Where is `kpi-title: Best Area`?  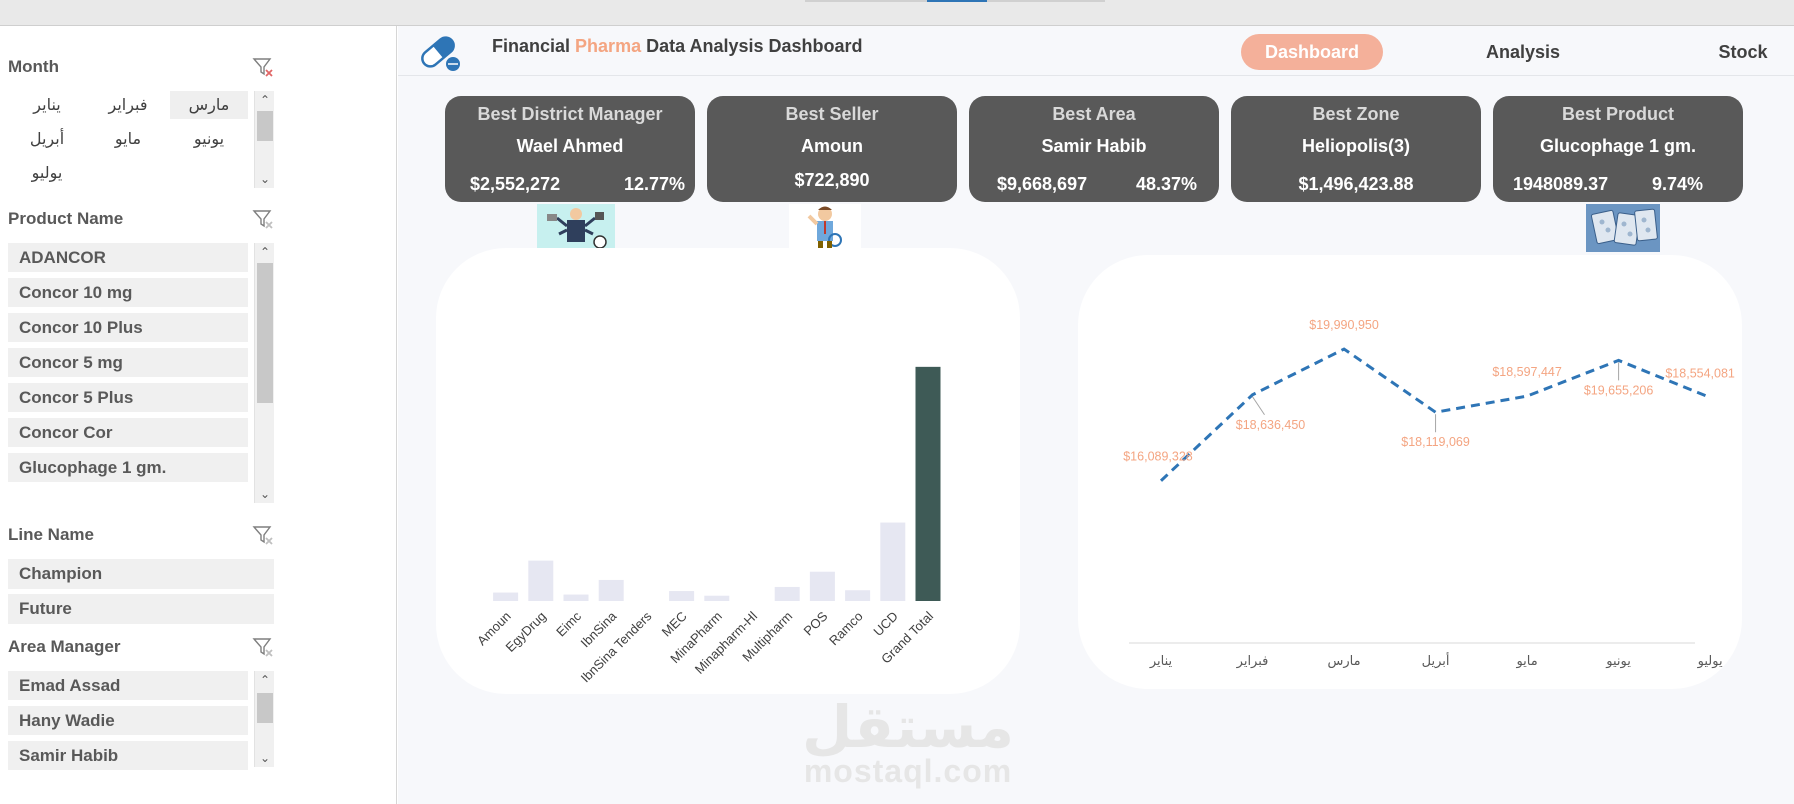 kpi-title: Best Area is located at coordinates (1094, 114).